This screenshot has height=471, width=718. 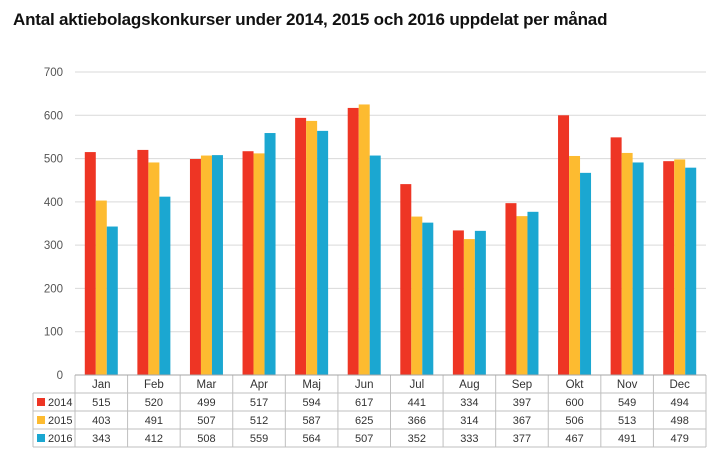 I want to click on bar-2015-Jul, so click(x=417, y=295).